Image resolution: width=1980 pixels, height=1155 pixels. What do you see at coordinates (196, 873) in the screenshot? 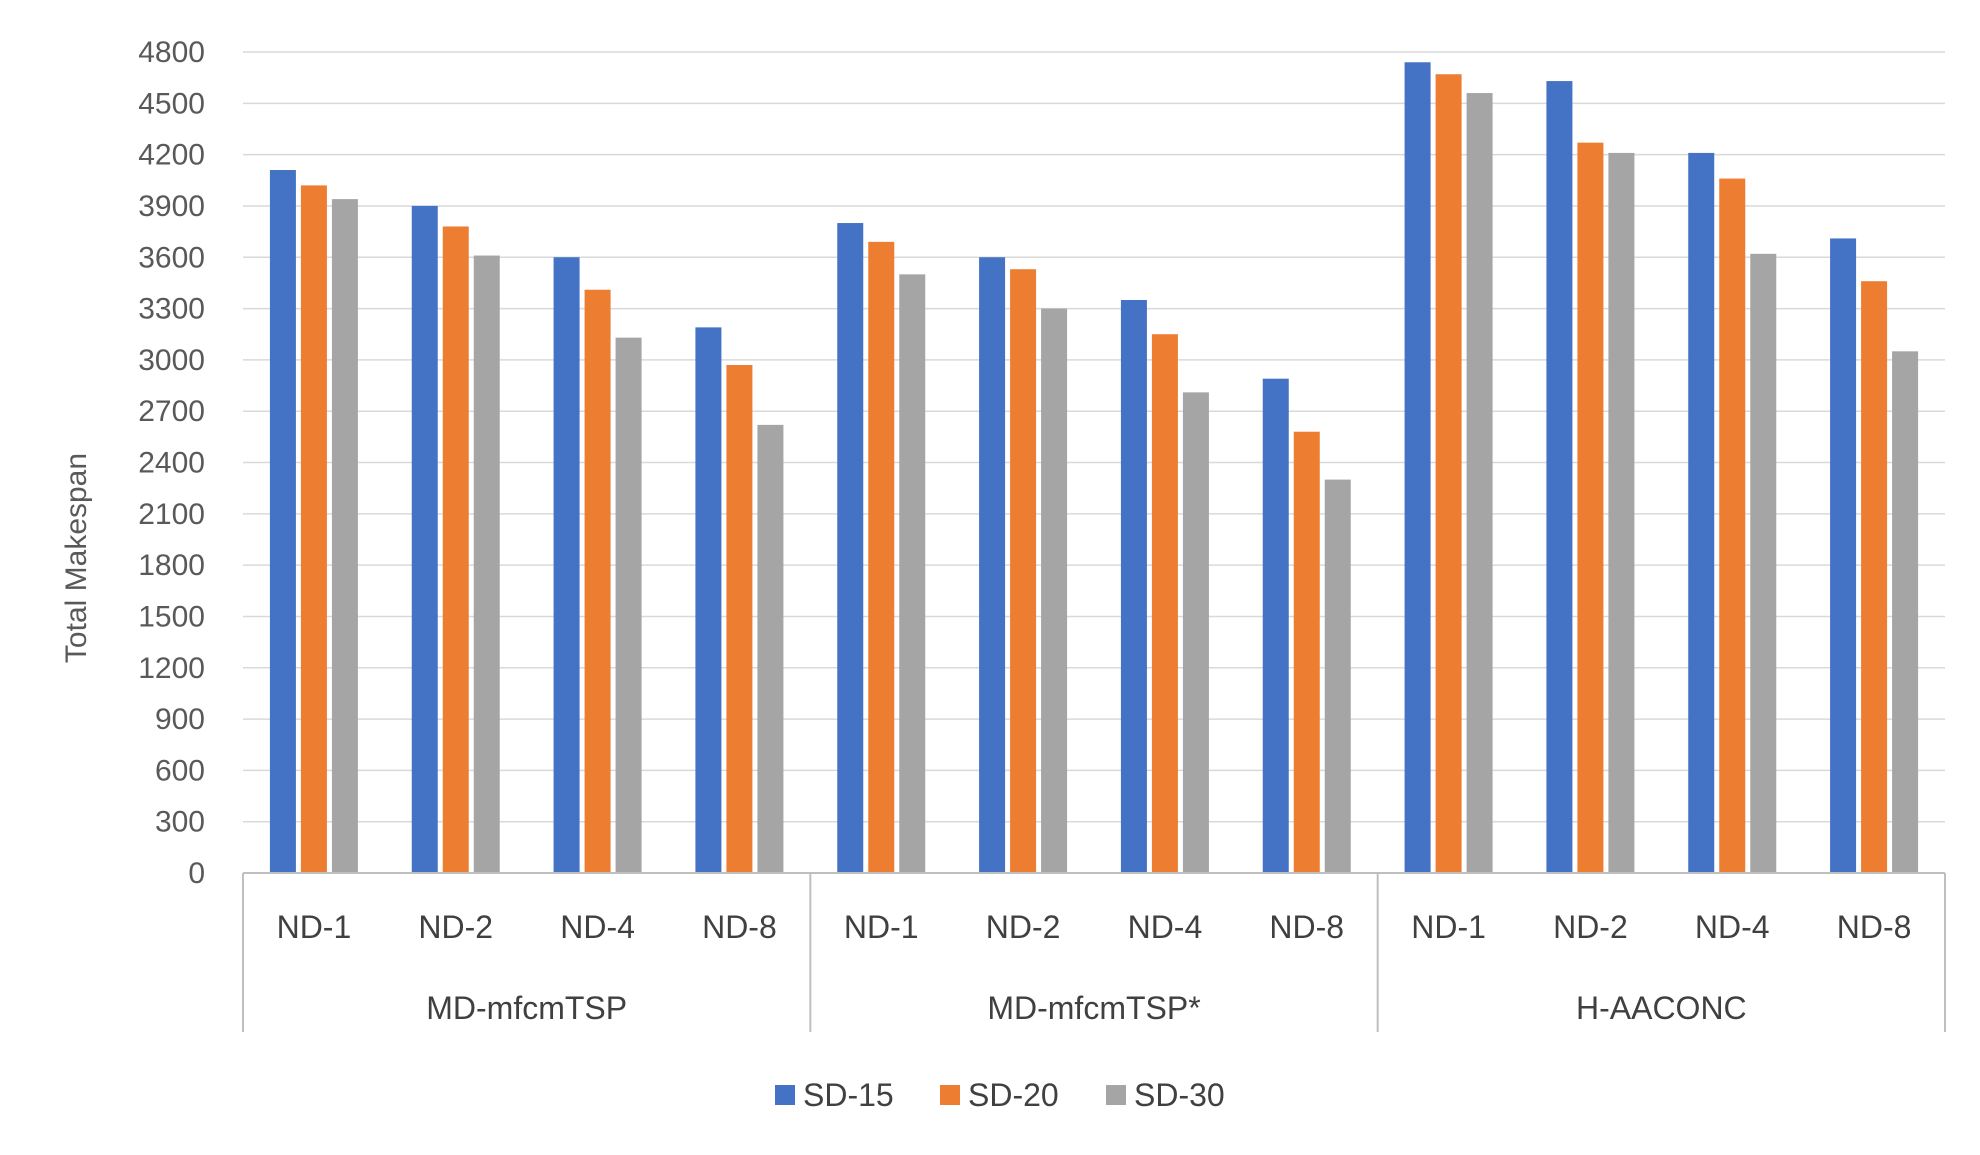
I see `y-tick-label: 0` at bounding box center [196, 873].